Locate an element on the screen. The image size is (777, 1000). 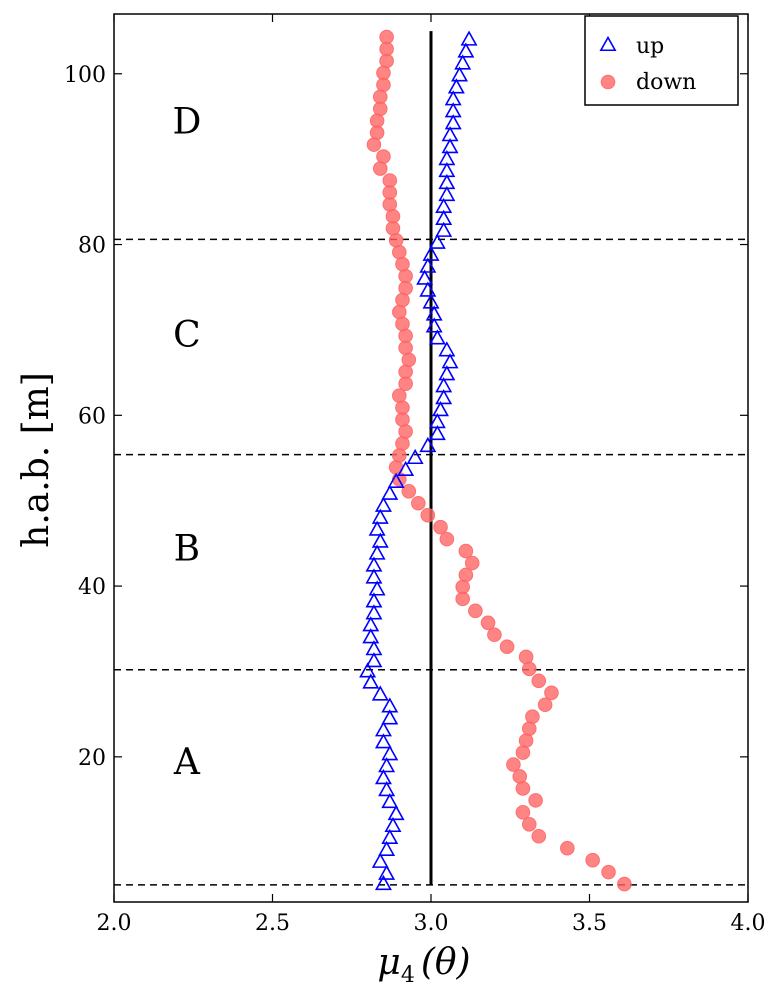
legend-label-down: down is located at coordinates (666, 82).